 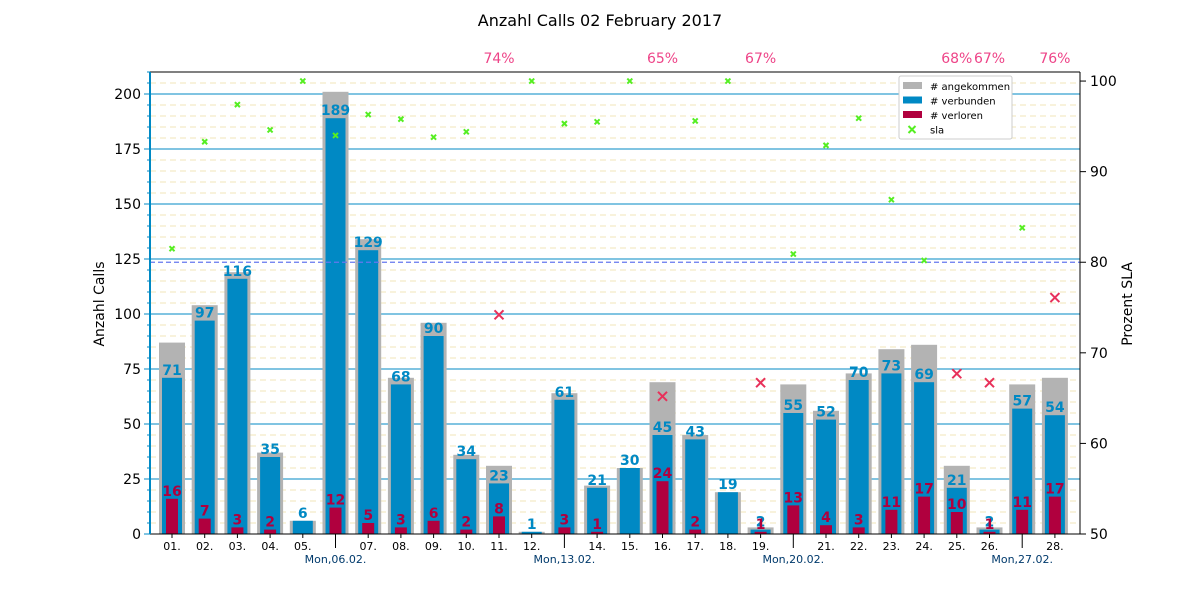 What do you see at coordinates (859, 373) in the screenshot?
I see `bar-label-verbunden: 70` at bounding box center [859, 373].